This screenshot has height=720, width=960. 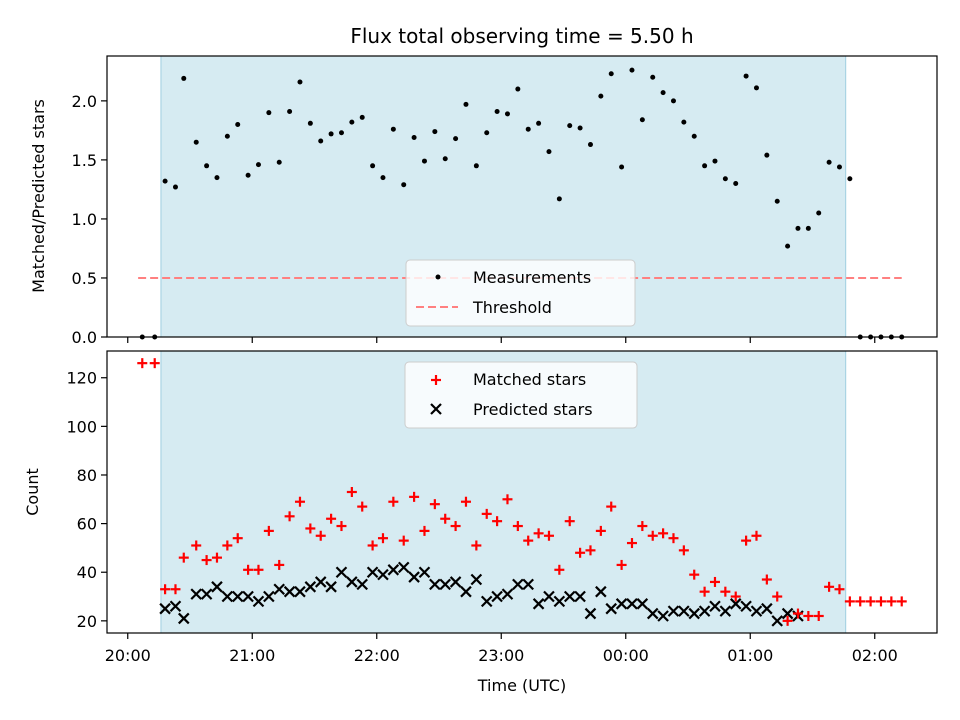 I want to click on chart-title: Flux total observing time = 5.50 h, so click(x=521, y=36).